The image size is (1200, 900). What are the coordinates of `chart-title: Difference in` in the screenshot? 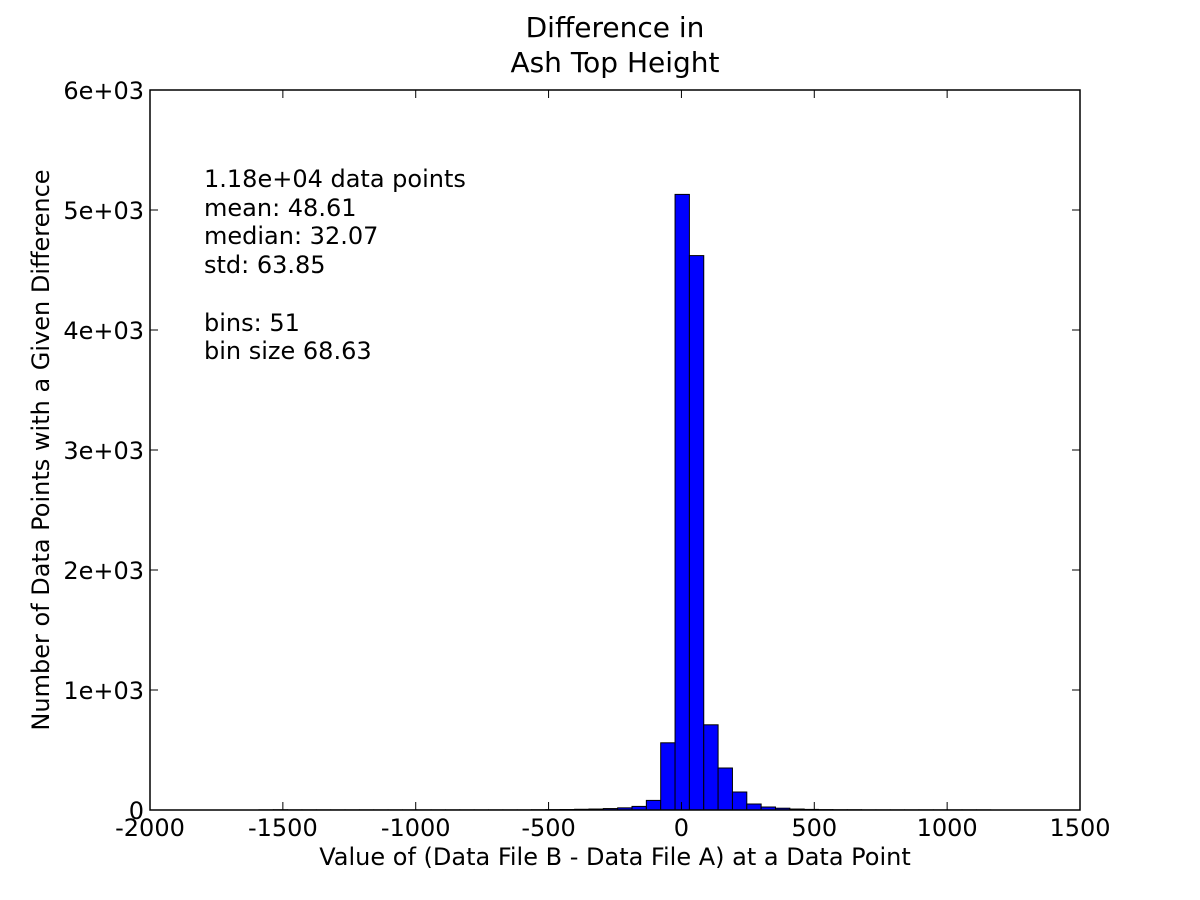 It's located at (615, 27).